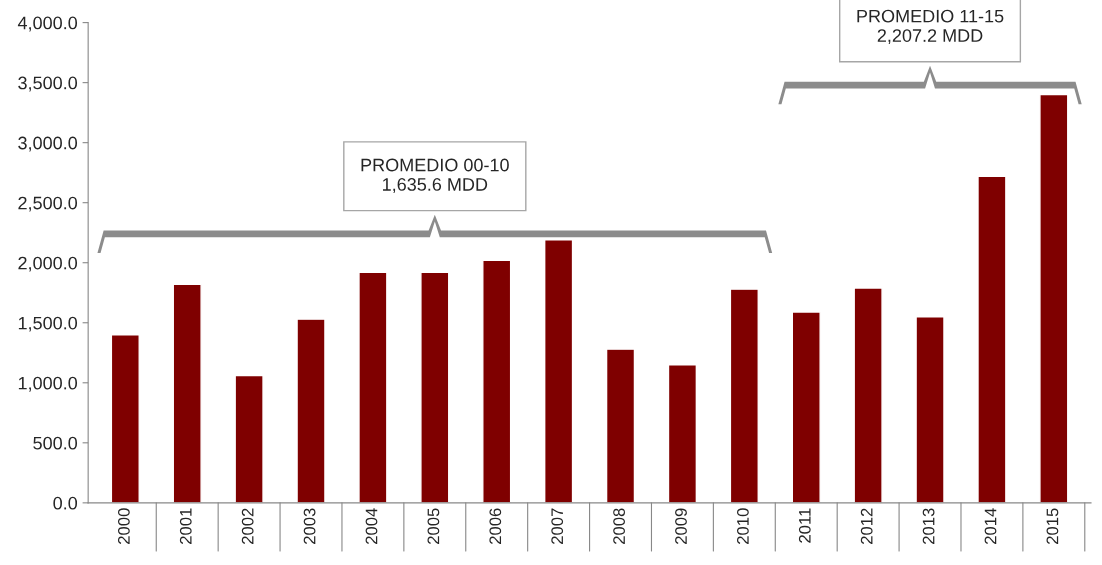 The width and height of the screenshot is (1102, 565). I want to click on y-tick-label: 3,500.0, so click(48, 84).